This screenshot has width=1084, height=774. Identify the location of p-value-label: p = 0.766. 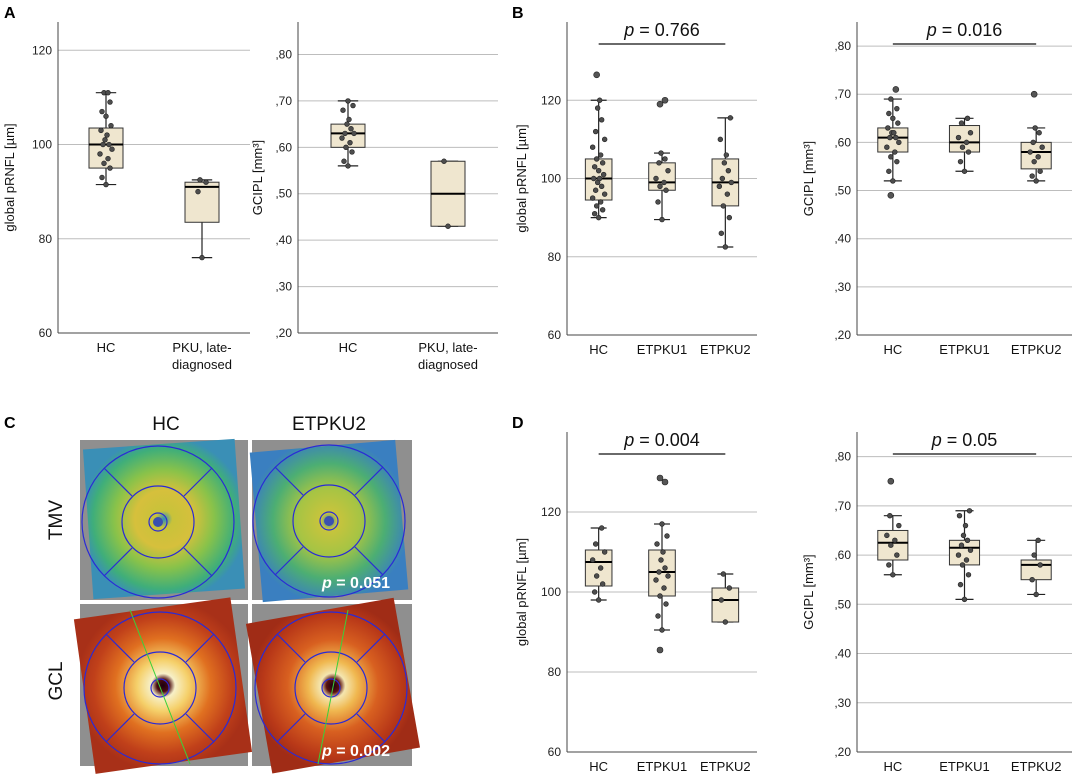
(661, 30).